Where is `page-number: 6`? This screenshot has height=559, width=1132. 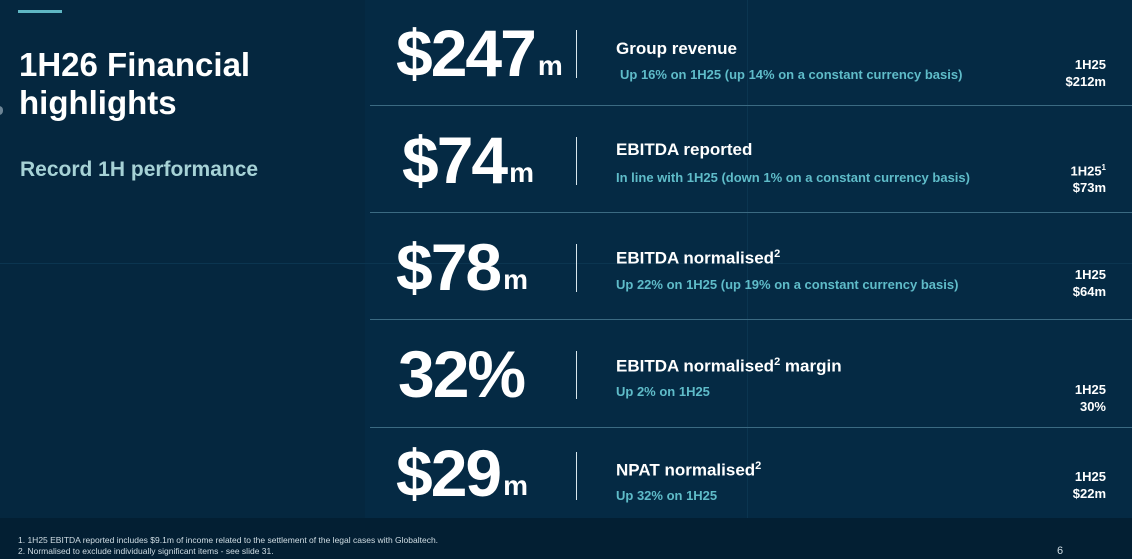
page-number: 6 is located at coordinates (1060, 551).